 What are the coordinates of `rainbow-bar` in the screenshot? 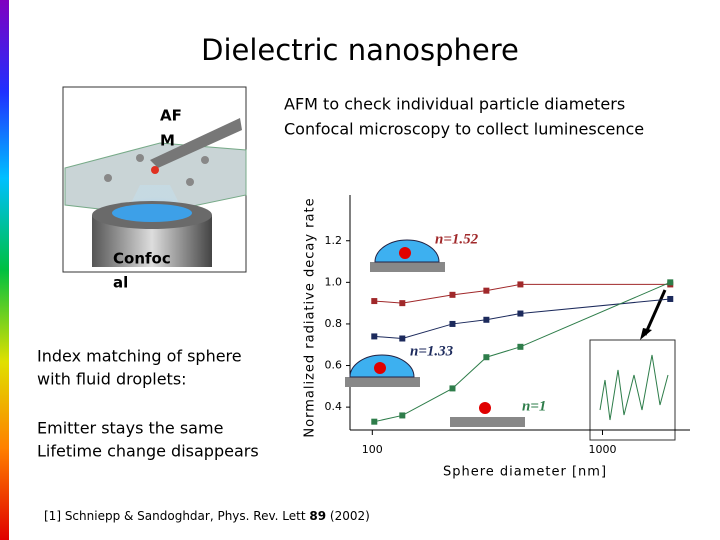 It's located at (4, 270).